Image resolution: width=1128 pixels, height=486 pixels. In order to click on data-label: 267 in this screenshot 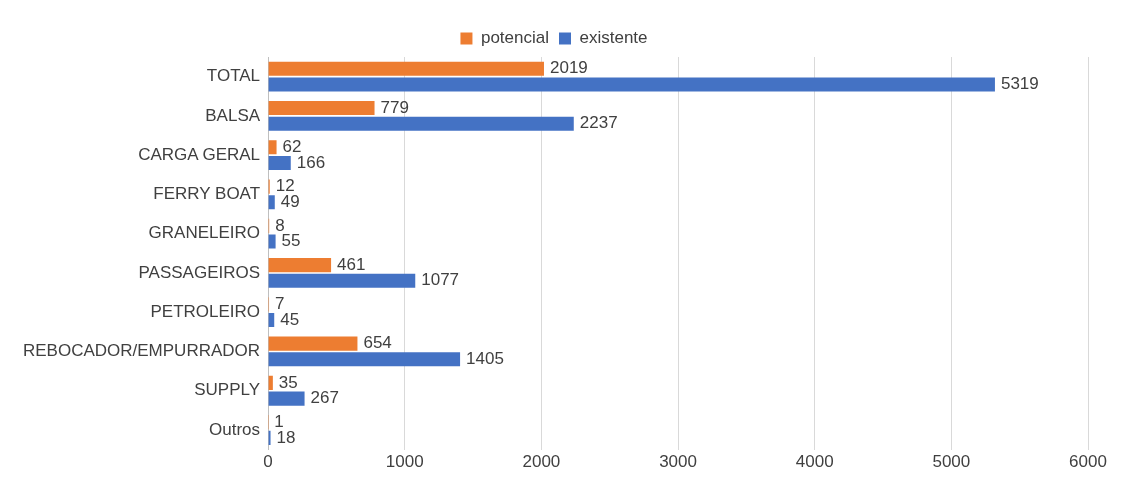, I will do `click(324, 398)`.